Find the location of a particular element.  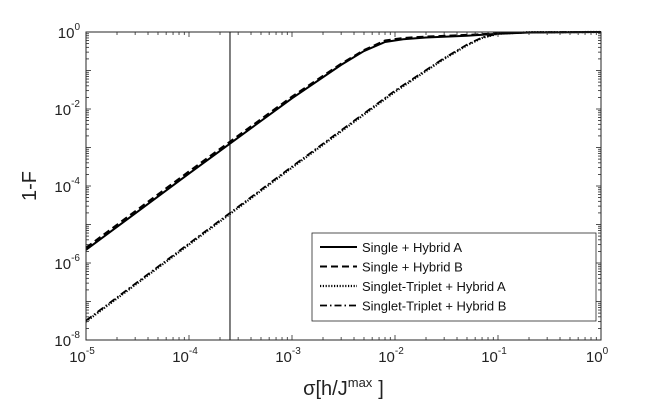

legend-label: Singlet-Triplet + Hybrid B is located at coordinates (434, 306).